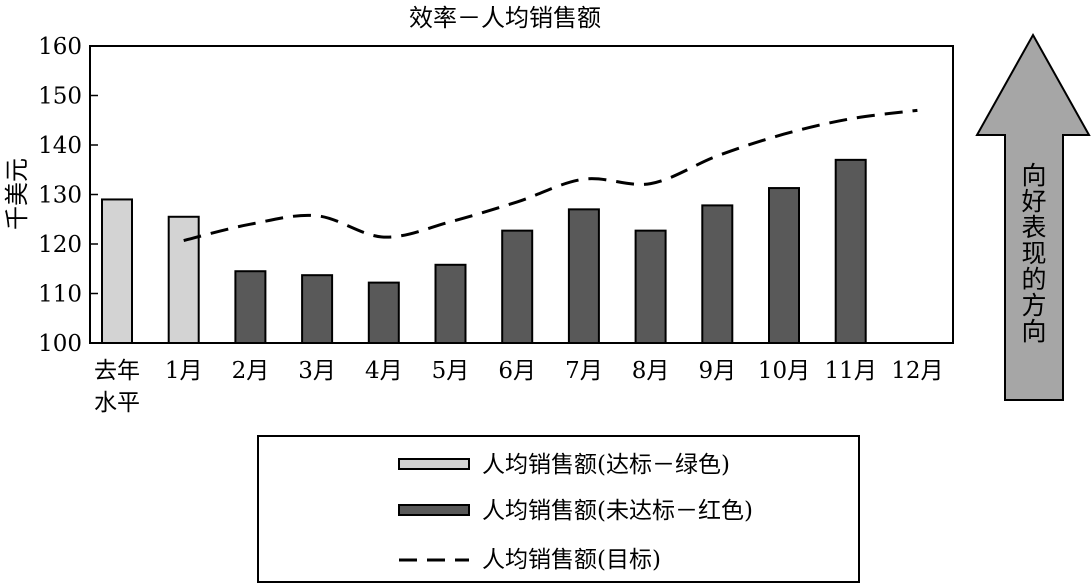 The image size is (1091, 585). What do you see at coordinates (60, 196) in the screenshot?
I see `y-tick-label: 130` at bounding box center [60, 196].